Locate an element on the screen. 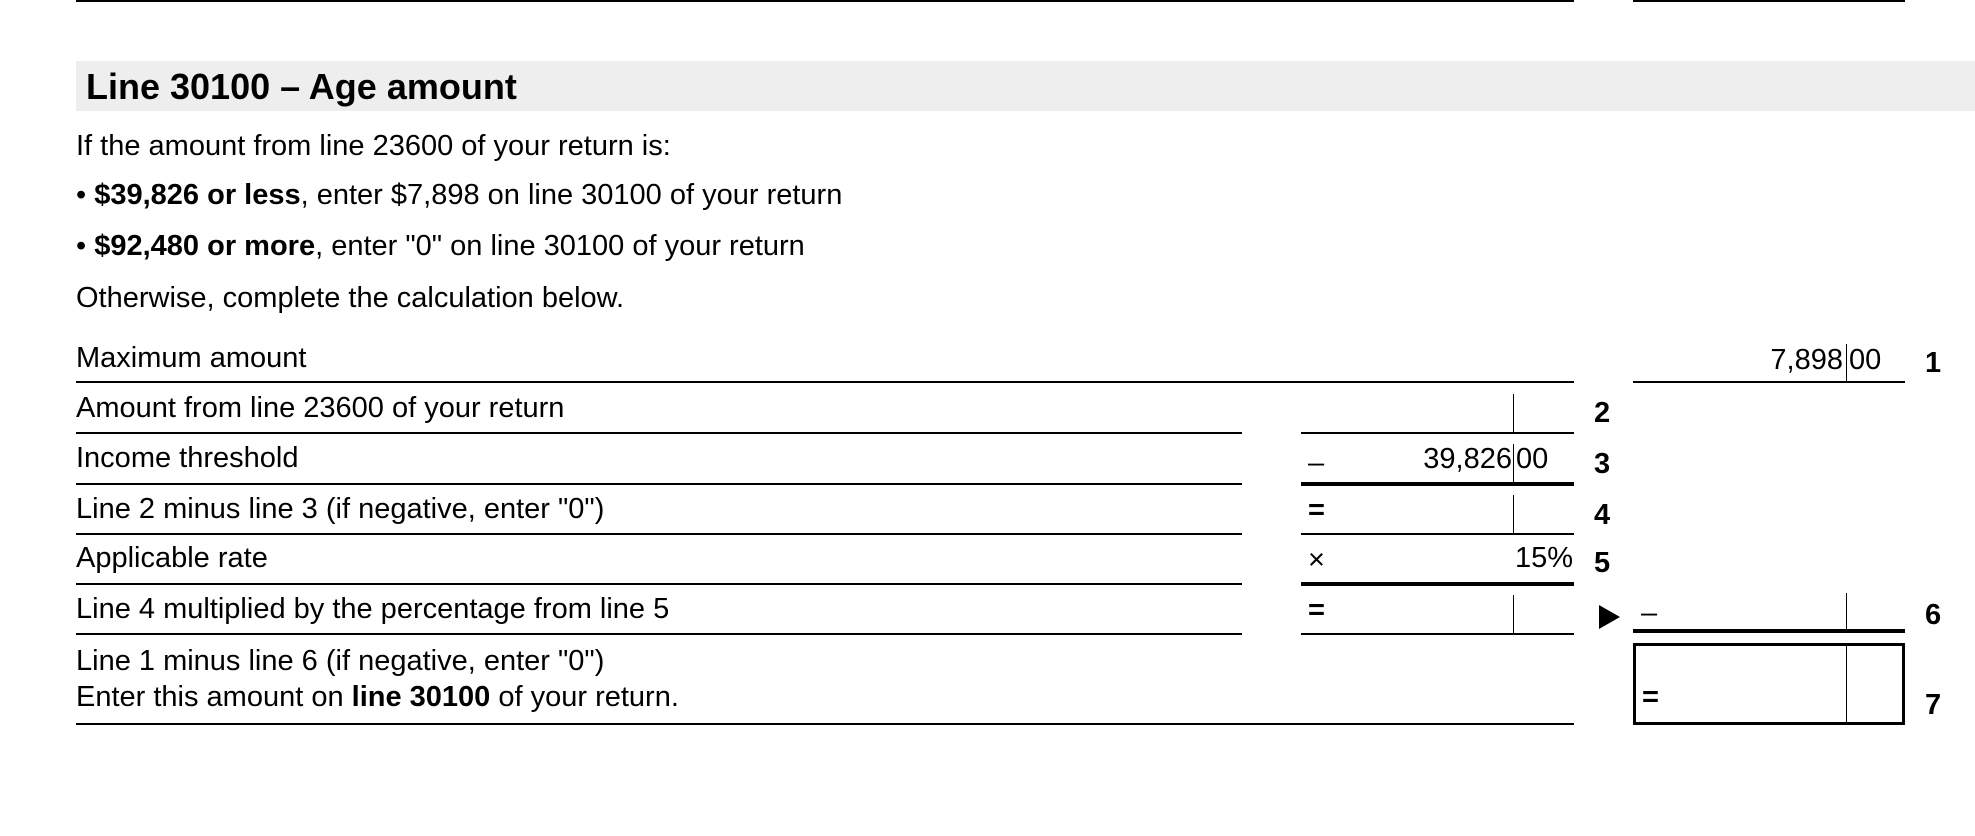 The width and height of the screenshot is (1975, 836). line-5-label: Applicable rate is located at coordinates (172, 558).